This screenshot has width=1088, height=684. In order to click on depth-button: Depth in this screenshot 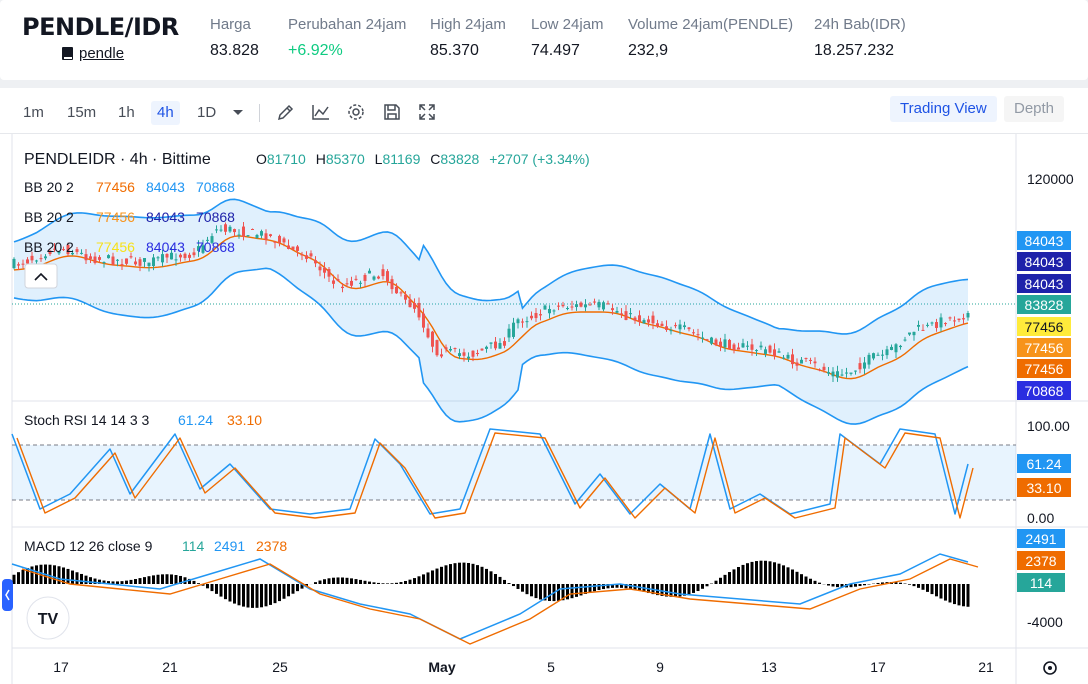, I will do `click(1034, 109)`.